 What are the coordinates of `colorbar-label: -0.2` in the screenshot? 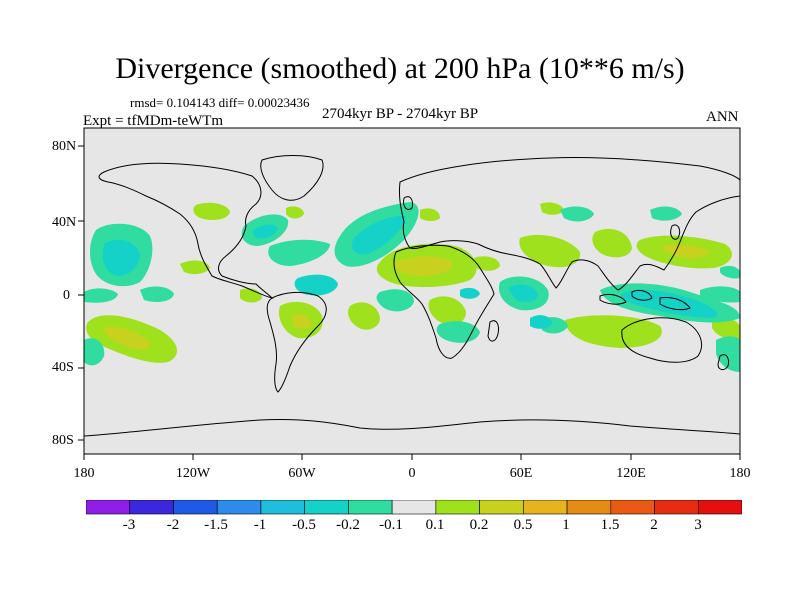 It's located at (348, 525).